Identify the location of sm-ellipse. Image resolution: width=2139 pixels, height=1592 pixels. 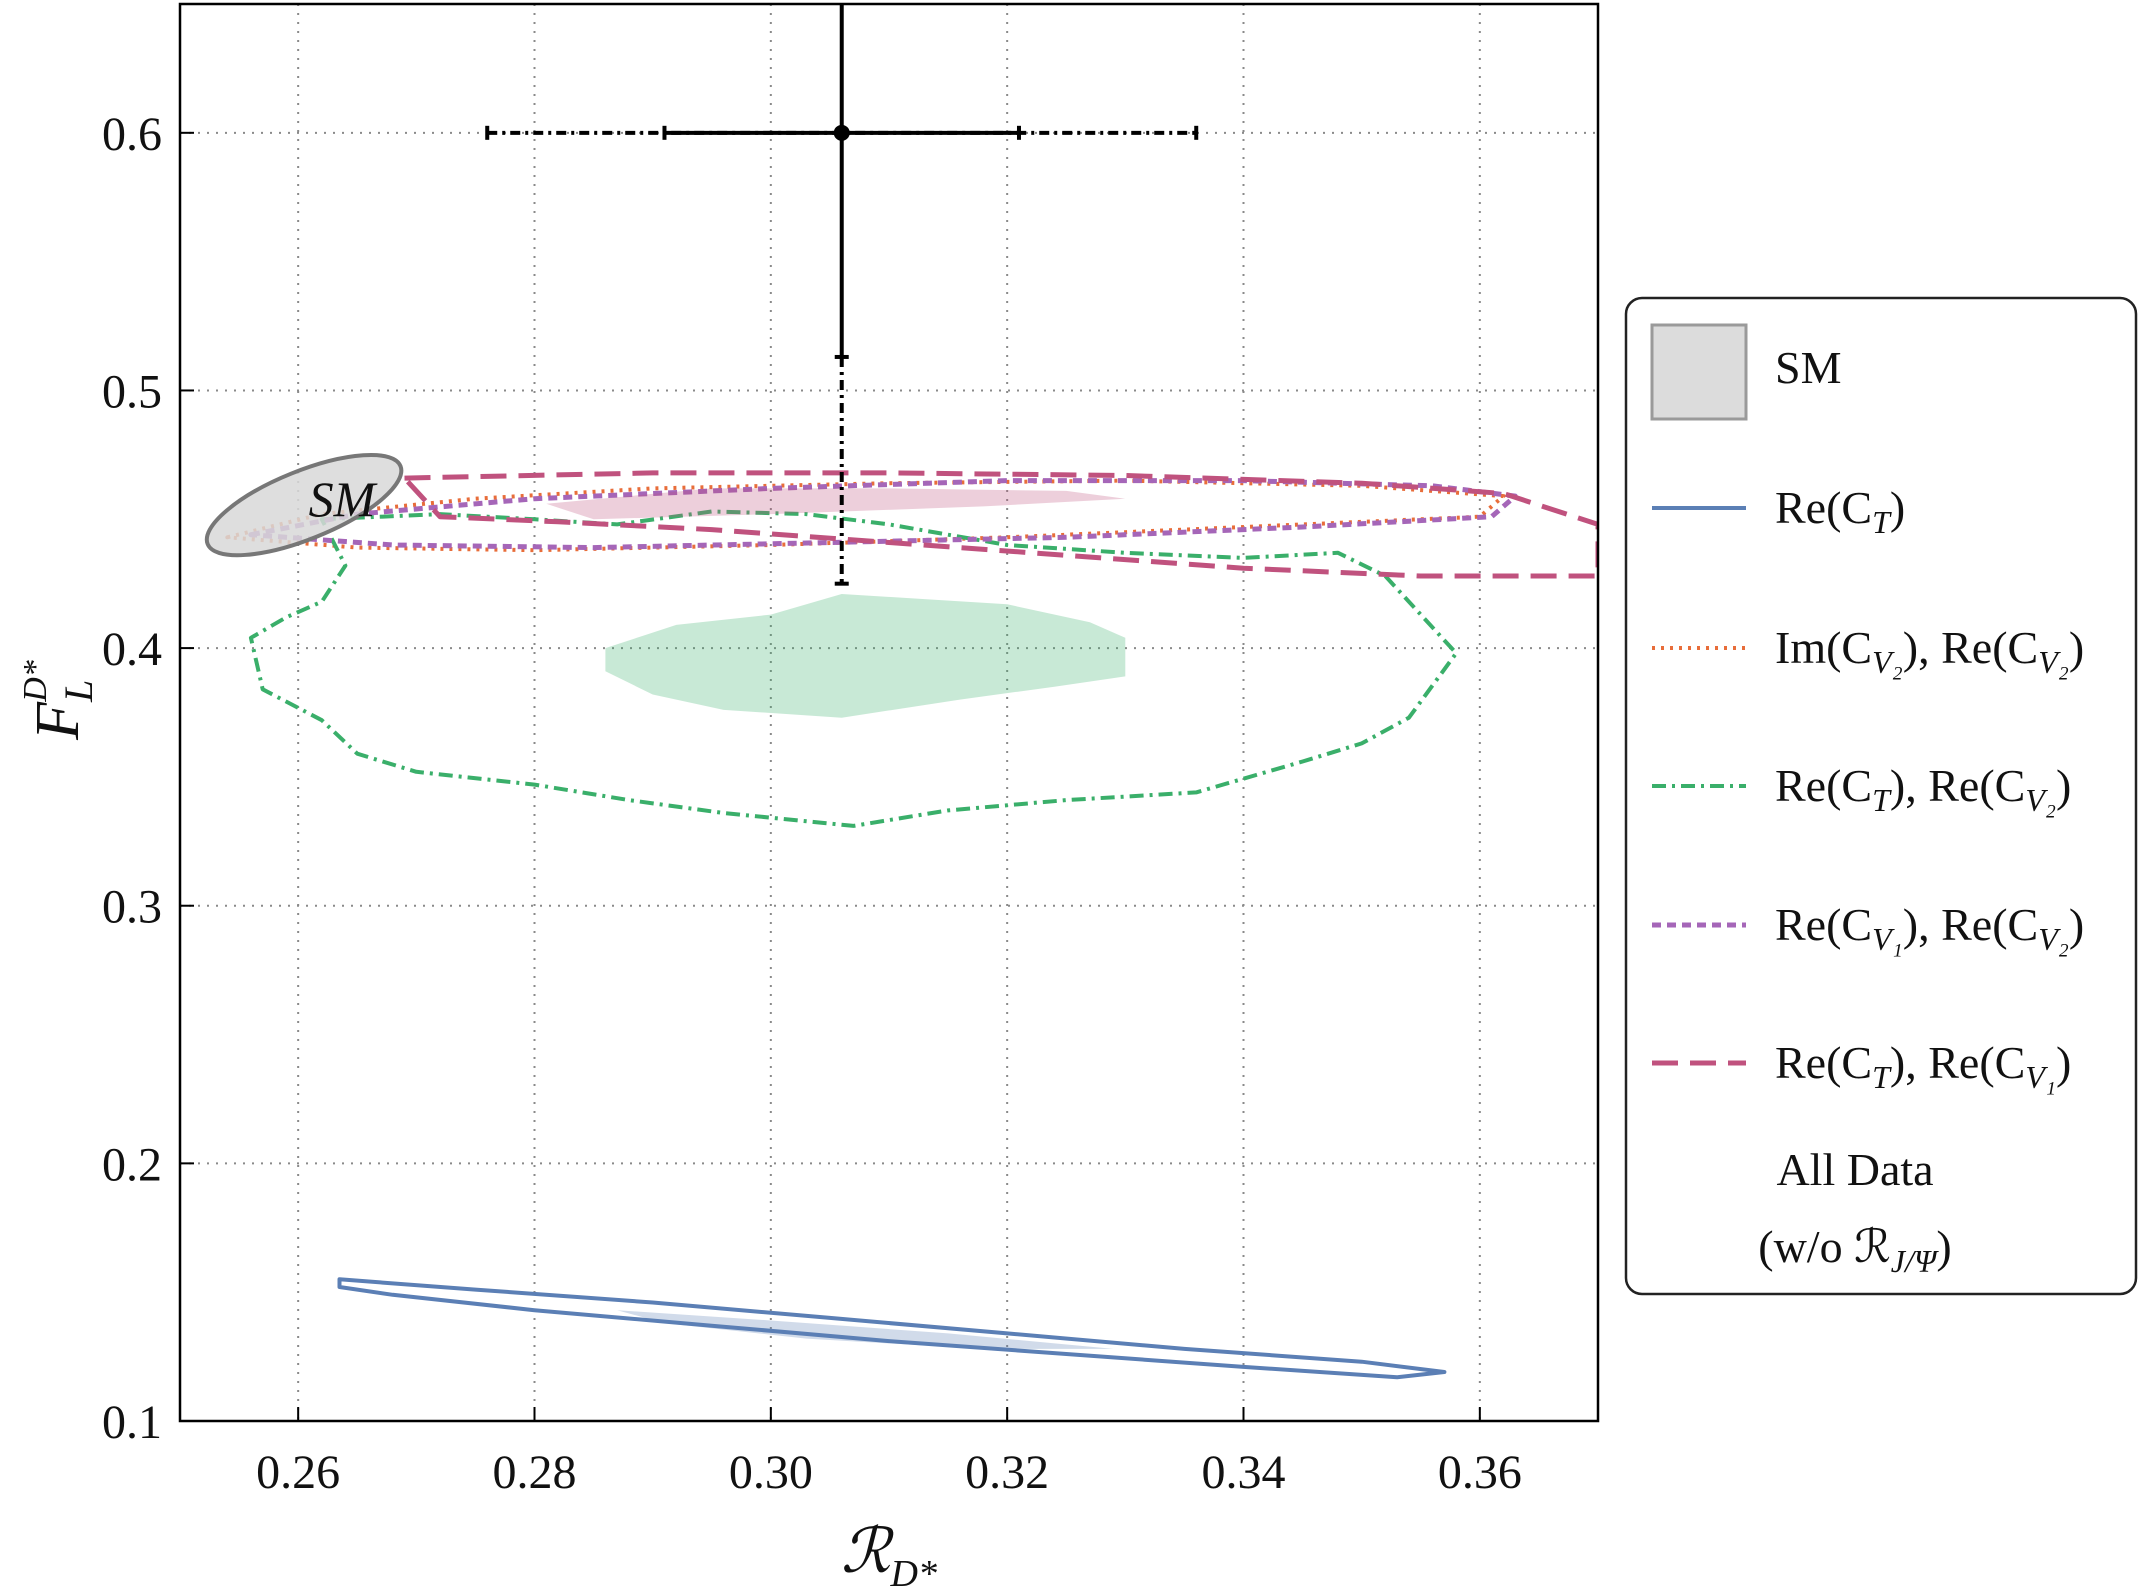
(304, 505).